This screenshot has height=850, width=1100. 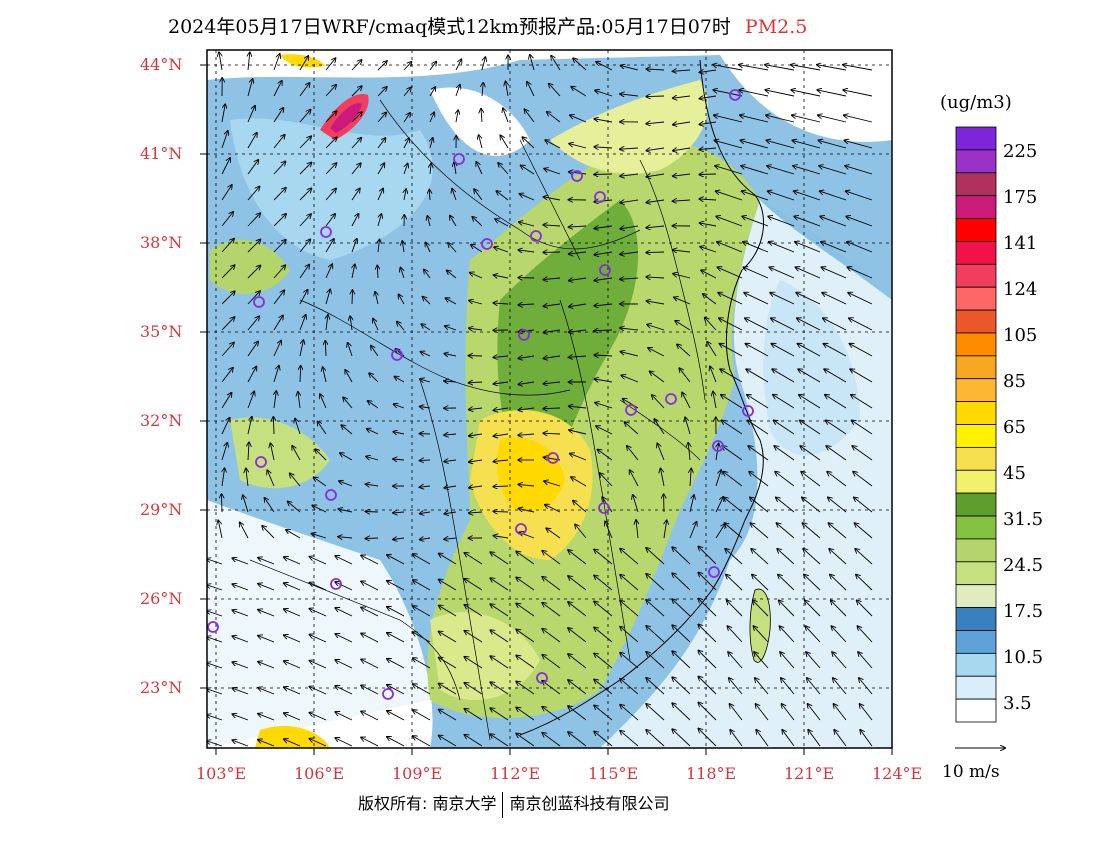 I want to click on colorbar-label: 10.5, so click(x=1023, y=657).